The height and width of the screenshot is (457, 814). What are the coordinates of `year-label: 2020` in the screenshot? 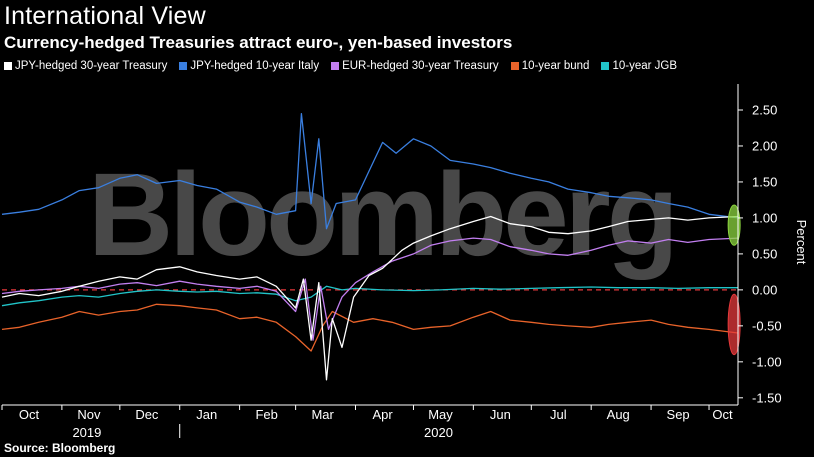 It's located at (438, 432).